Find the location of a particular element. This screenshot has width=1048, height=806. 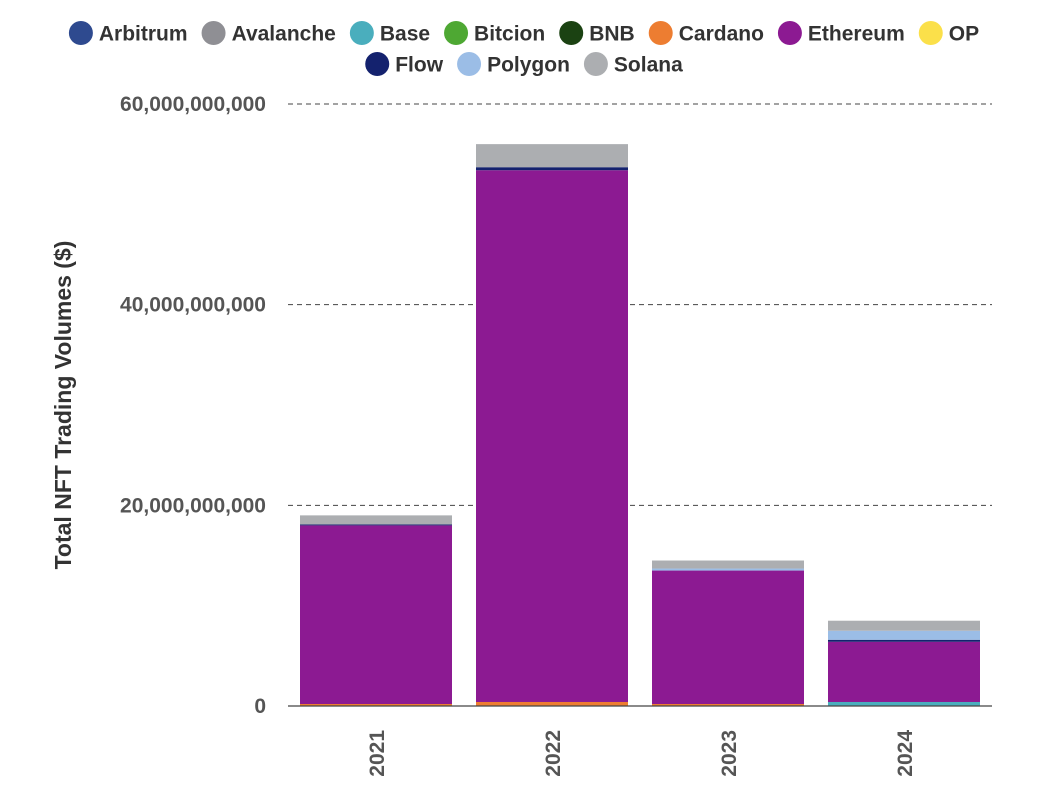

bar-polygon-2023 is located at coordinates (728, 569).